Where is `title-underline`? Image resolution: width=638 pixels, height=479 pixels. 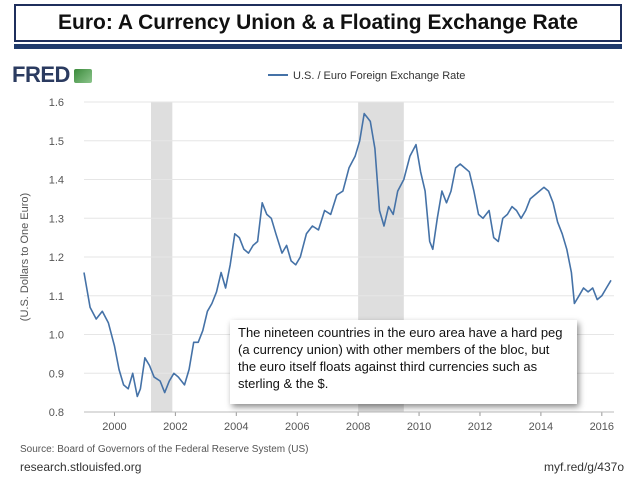 title-underline is located at coordinates (318, 46).